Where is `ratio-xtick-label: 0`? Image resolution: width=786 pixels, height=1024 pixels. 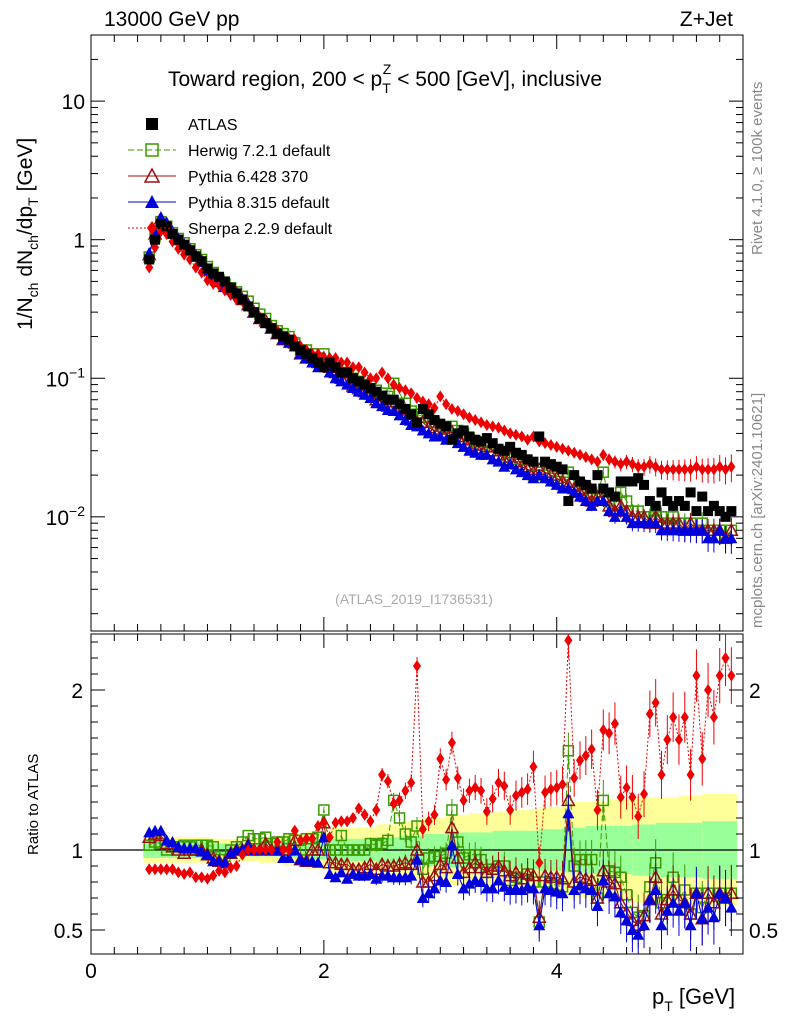
ratio-xtick-label: 0 is located at coordinates (91, 971).